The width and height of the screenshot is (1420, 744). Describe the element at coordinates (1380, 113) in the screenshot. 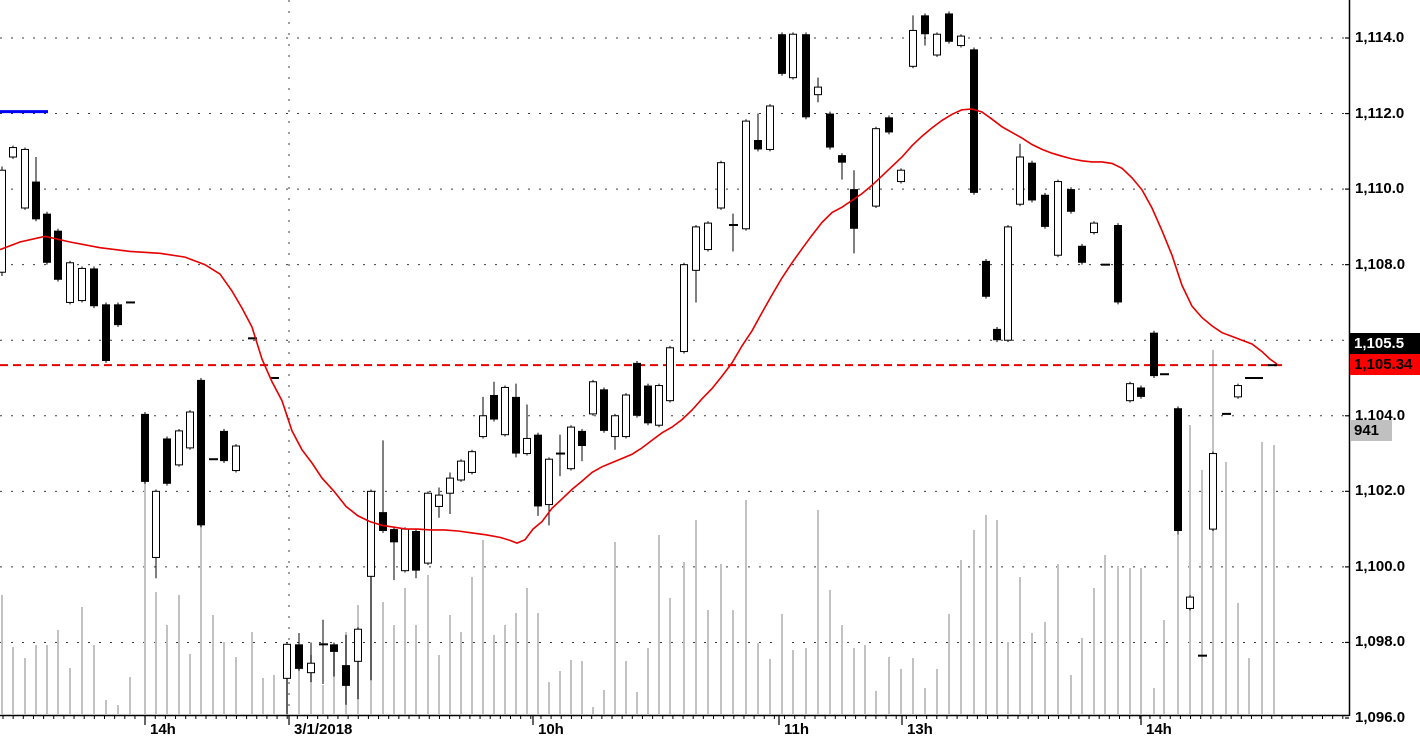

I see `price-axis-label: 1,112.0` at that location.